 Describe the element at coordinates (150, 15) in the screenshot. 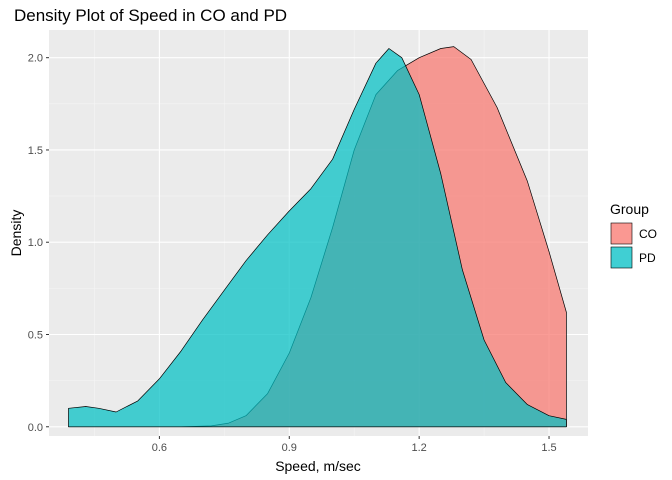

I see `chart-title: Density Plot of Speed in CO and PD` at that location.